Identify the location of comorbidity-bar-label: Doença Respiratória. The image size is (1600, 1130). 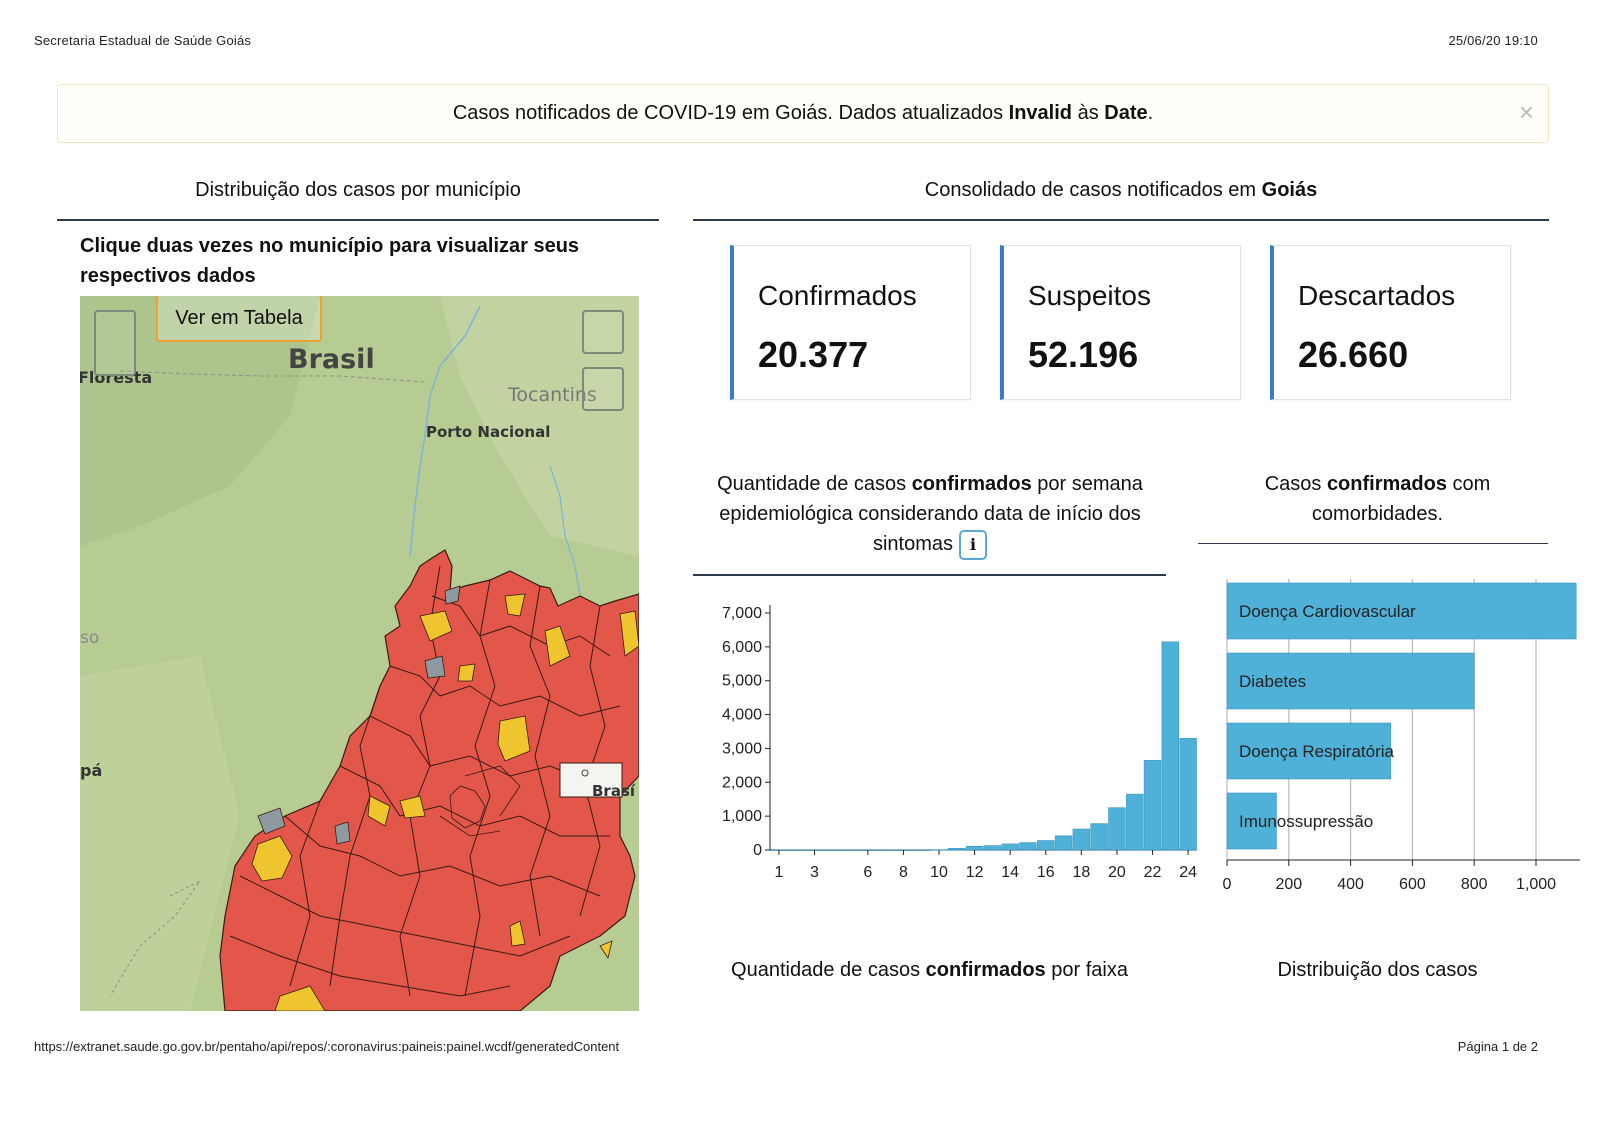
(1317, 751).